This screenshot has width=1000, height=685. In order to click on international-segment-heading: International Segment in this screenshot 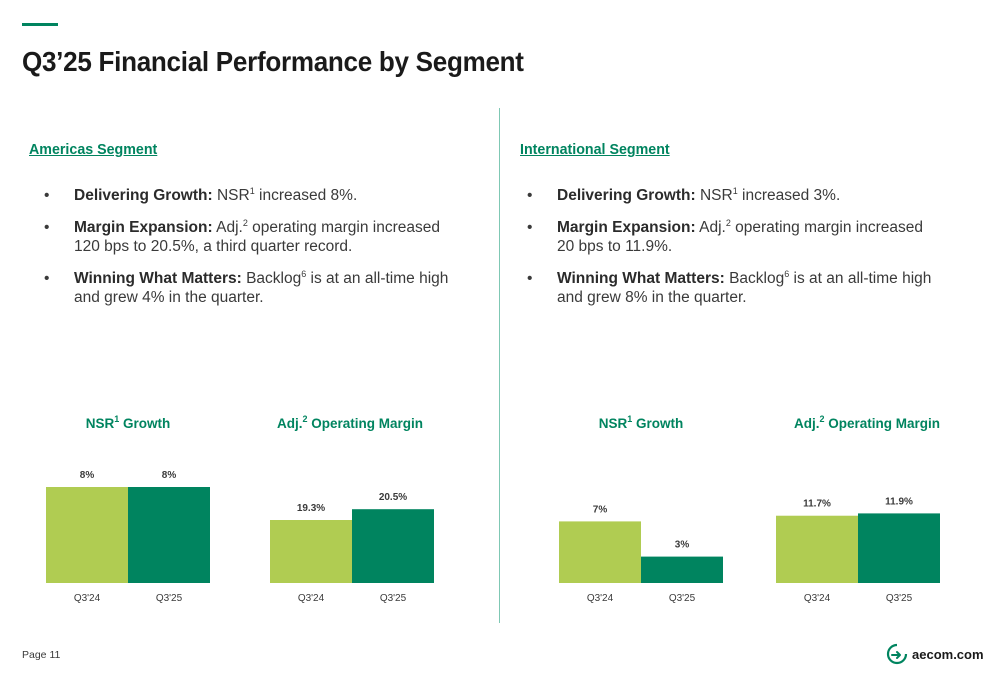, I will do `click(595, 149)`.